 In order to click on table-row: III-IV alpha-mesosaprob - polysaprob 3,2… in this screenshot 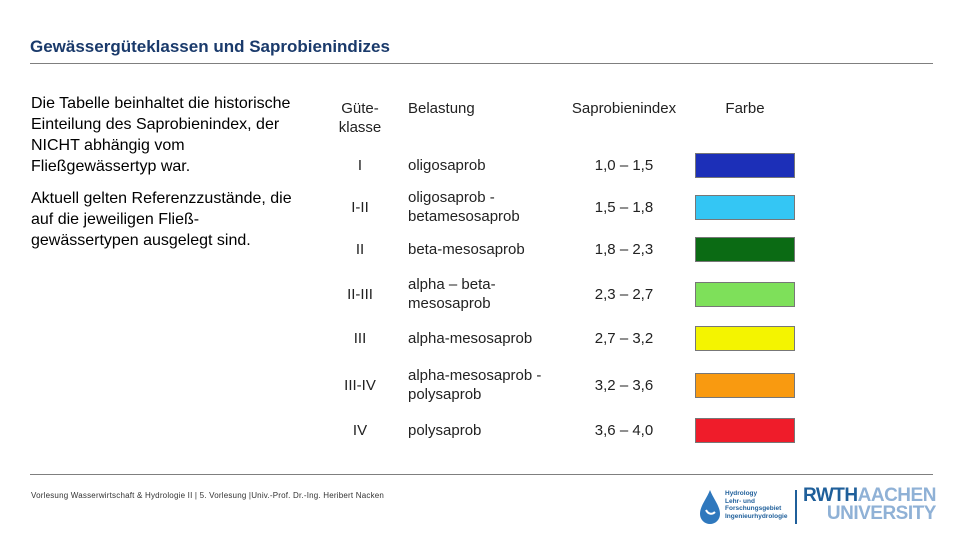, I will do `click(561, 385)`.